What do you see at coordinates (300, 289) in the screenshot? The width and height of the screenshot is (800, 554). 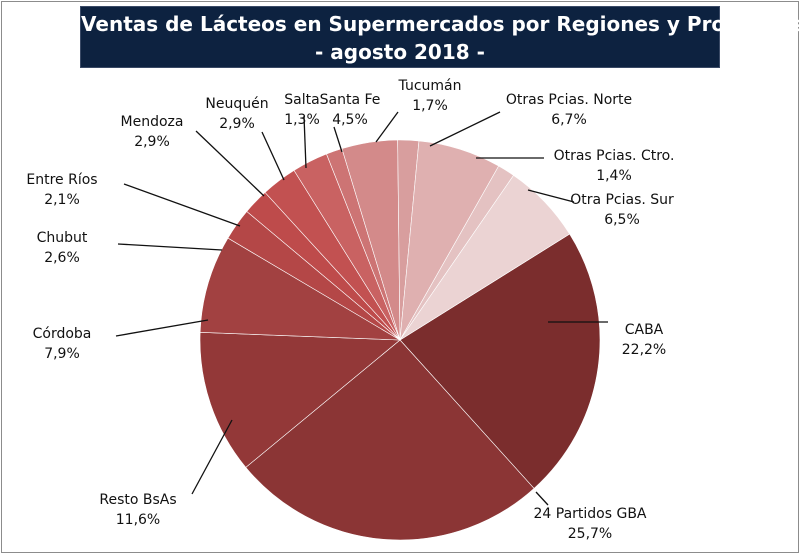 I see `pie-slice-c-rdoba` at bounding box center [300, 289].